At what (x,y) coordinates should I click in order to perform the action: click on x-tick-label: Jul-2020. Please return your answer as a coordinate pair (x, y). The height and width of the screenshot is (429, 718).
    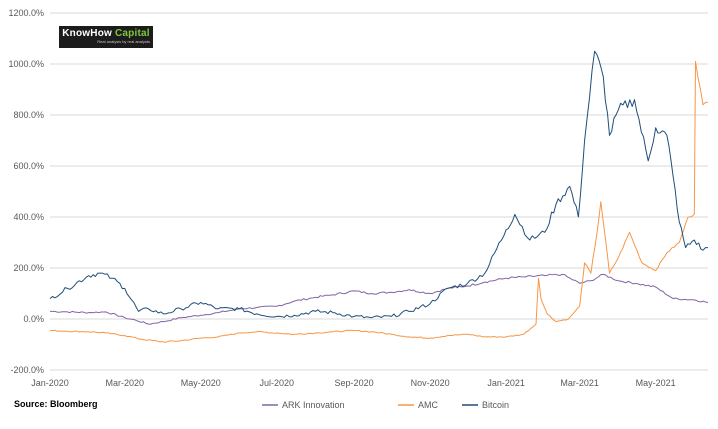
    Looking at the image, I should click on (277, 383).